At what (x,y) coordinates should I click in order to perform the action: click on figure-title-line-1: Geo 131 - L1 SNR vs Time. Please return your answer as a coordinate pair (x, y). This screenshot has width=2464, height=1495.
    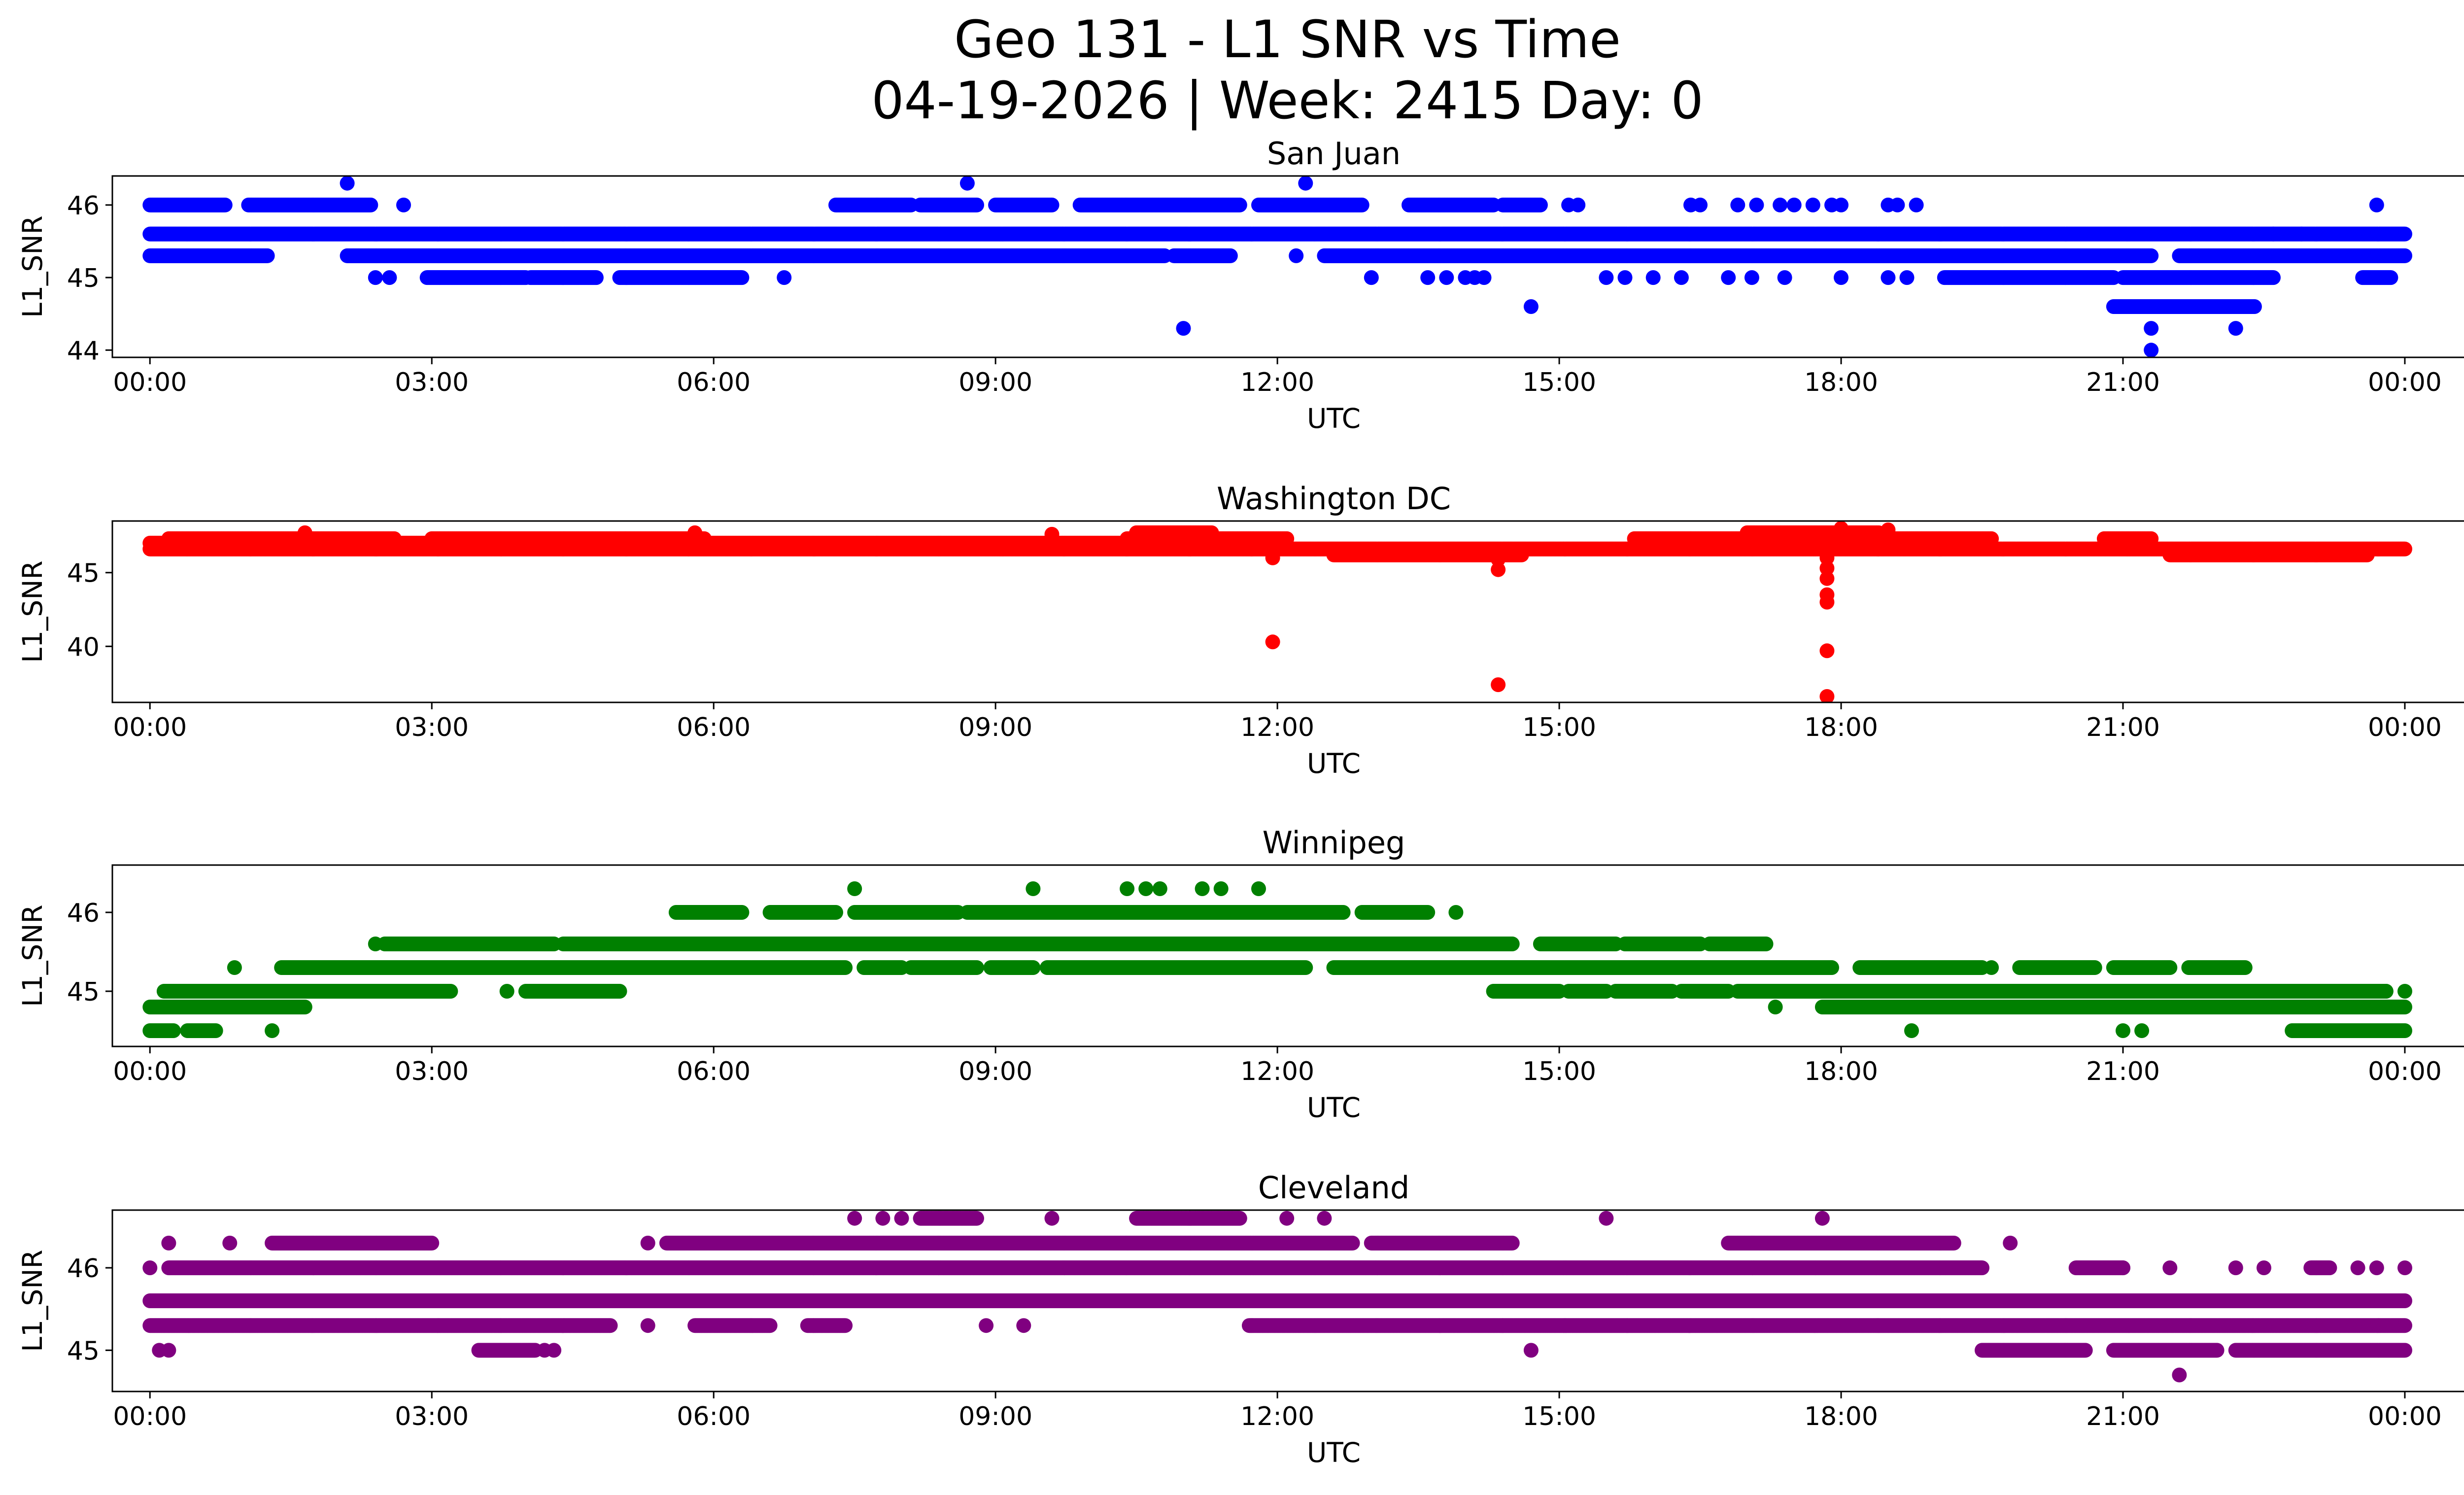
    Looking at the image, I should click on (1232, 39).